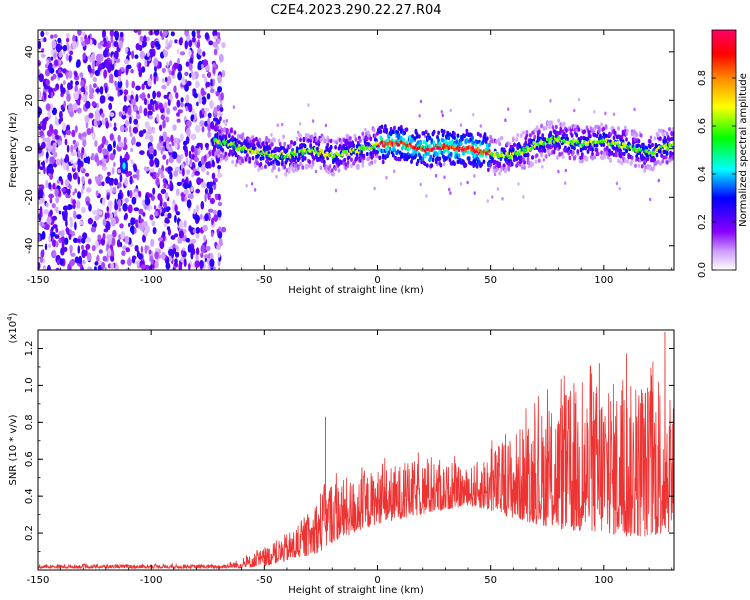 This screenshot has width=750, height=600. Describe the element at coordinates (29, 496) in the screenshot. I see `y-tick-label: 0.4` at that location.